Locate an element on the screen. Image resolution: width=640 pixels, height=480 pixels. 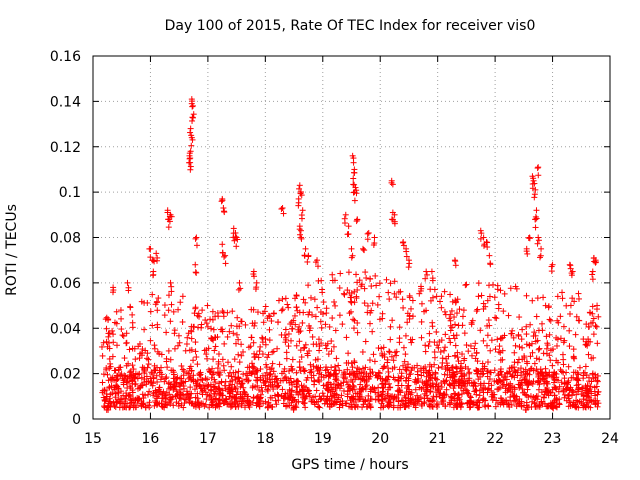
y-tick-label: 0 is located at coordinates (76, 420).